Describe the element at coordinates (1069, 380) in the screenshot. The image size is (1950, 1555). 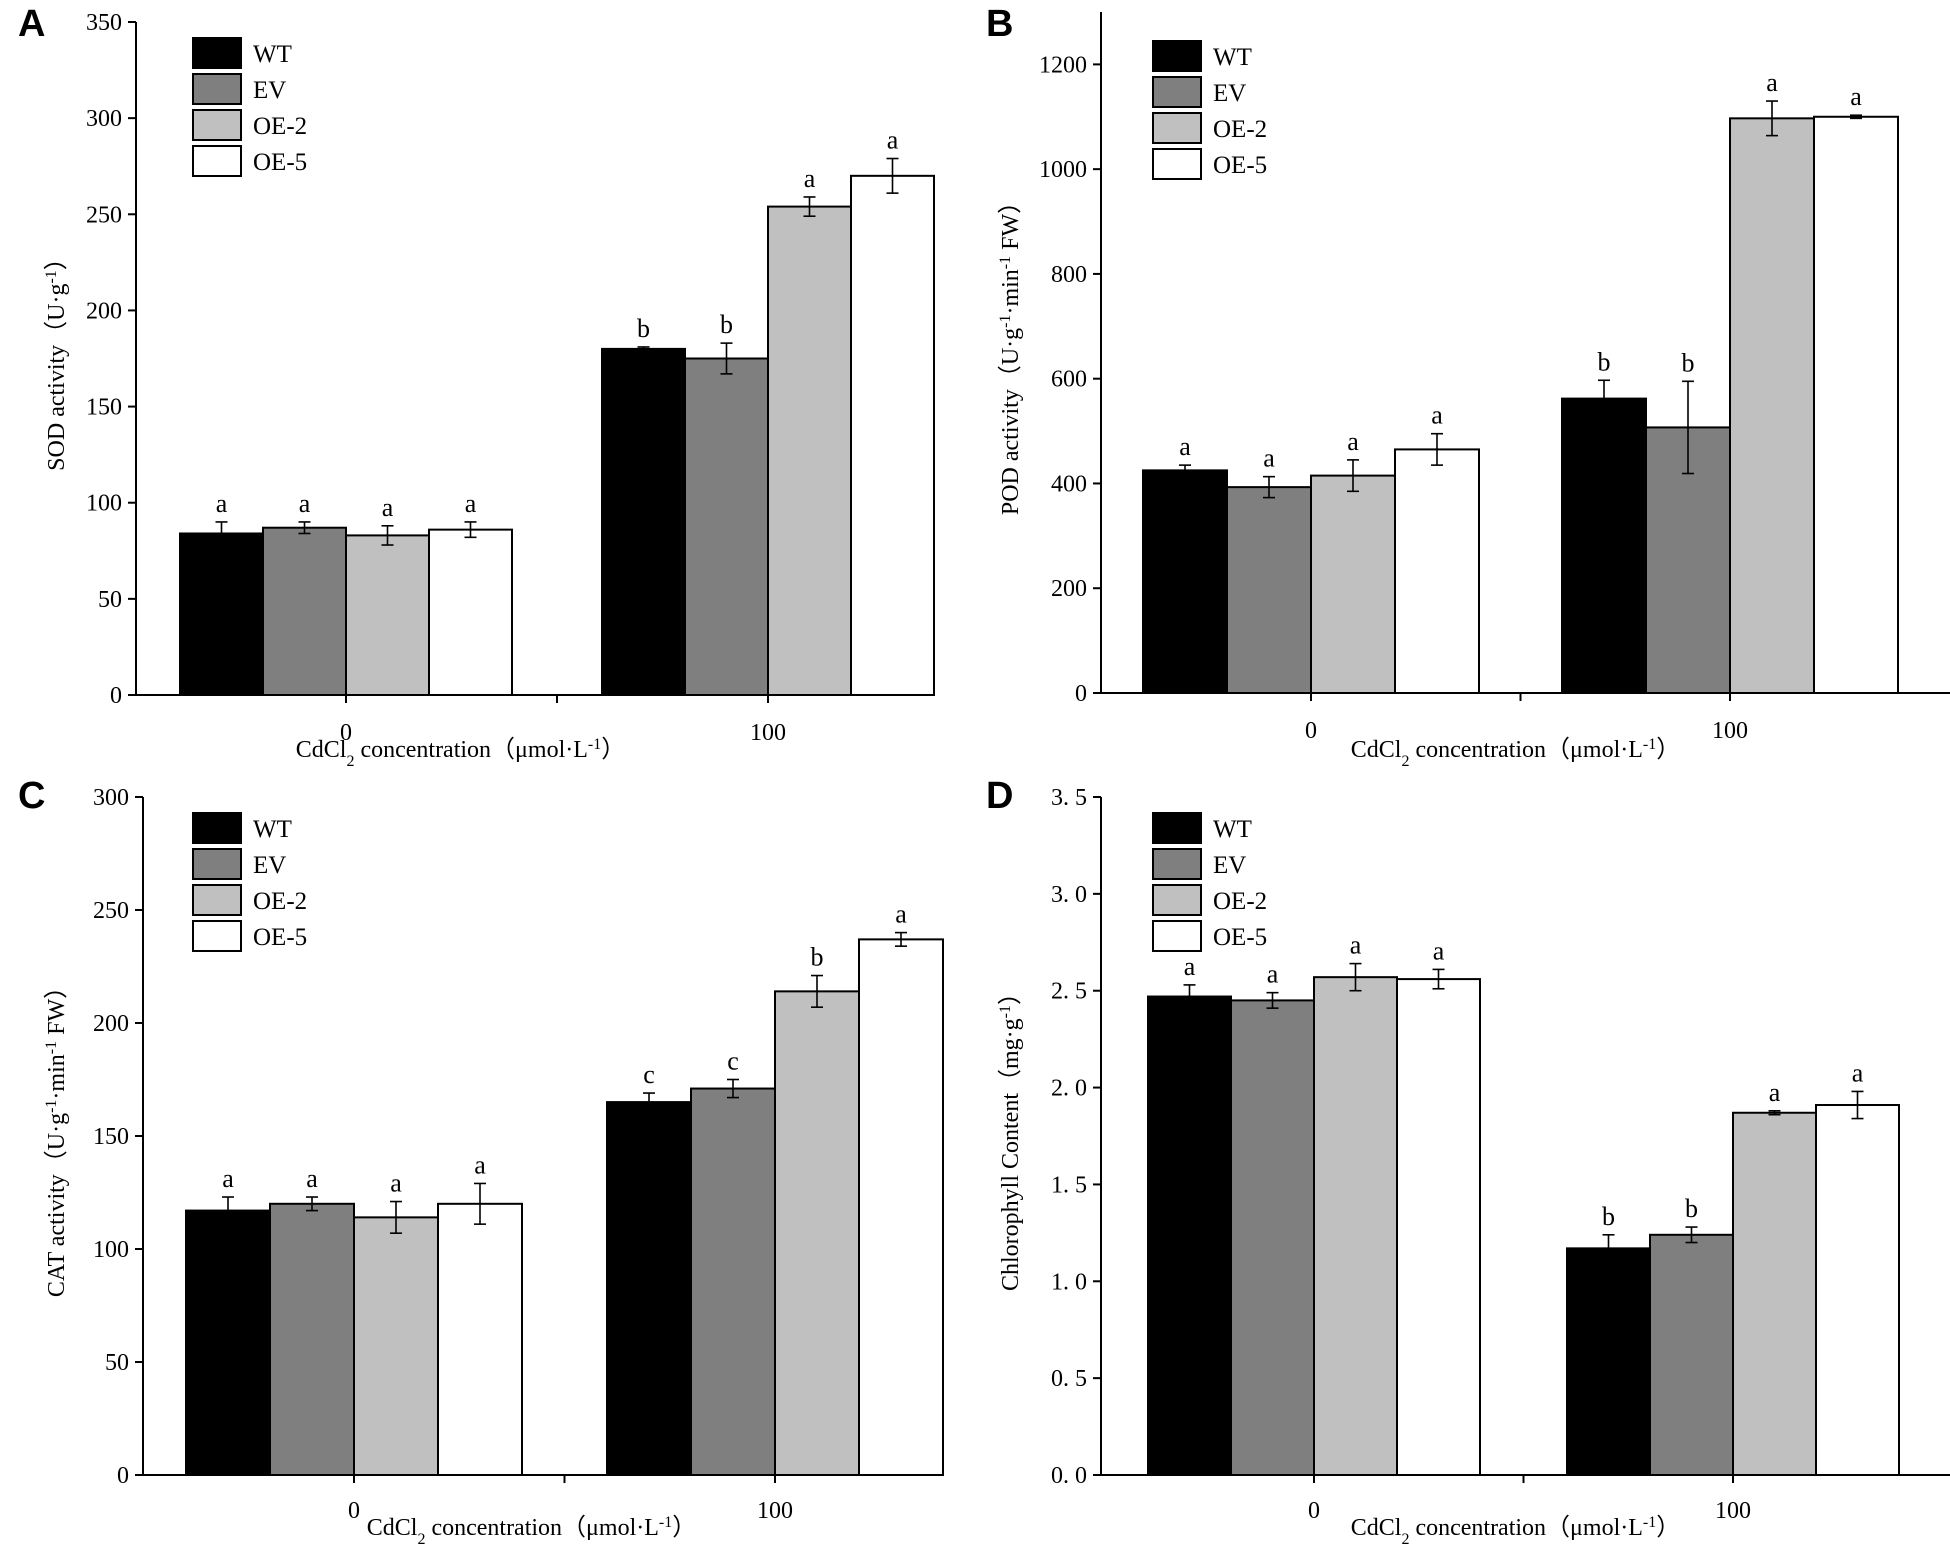
I see `y-tick-label: 600` at that location.